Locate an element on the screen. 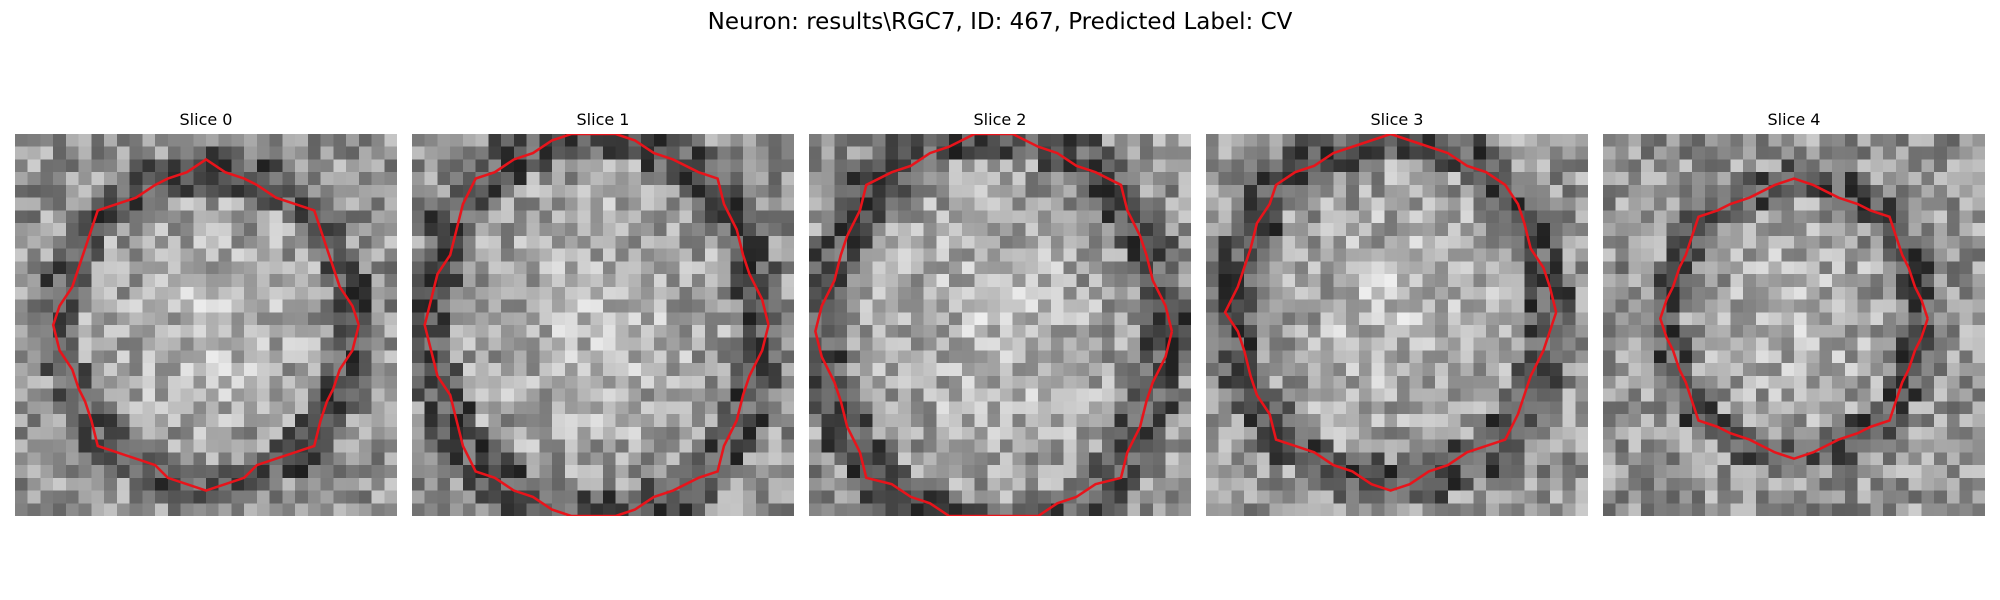 The height and width of the screenshot is (600, 2000). slice-panel-3: Slice 3 is located at coordinates (1397, 313).